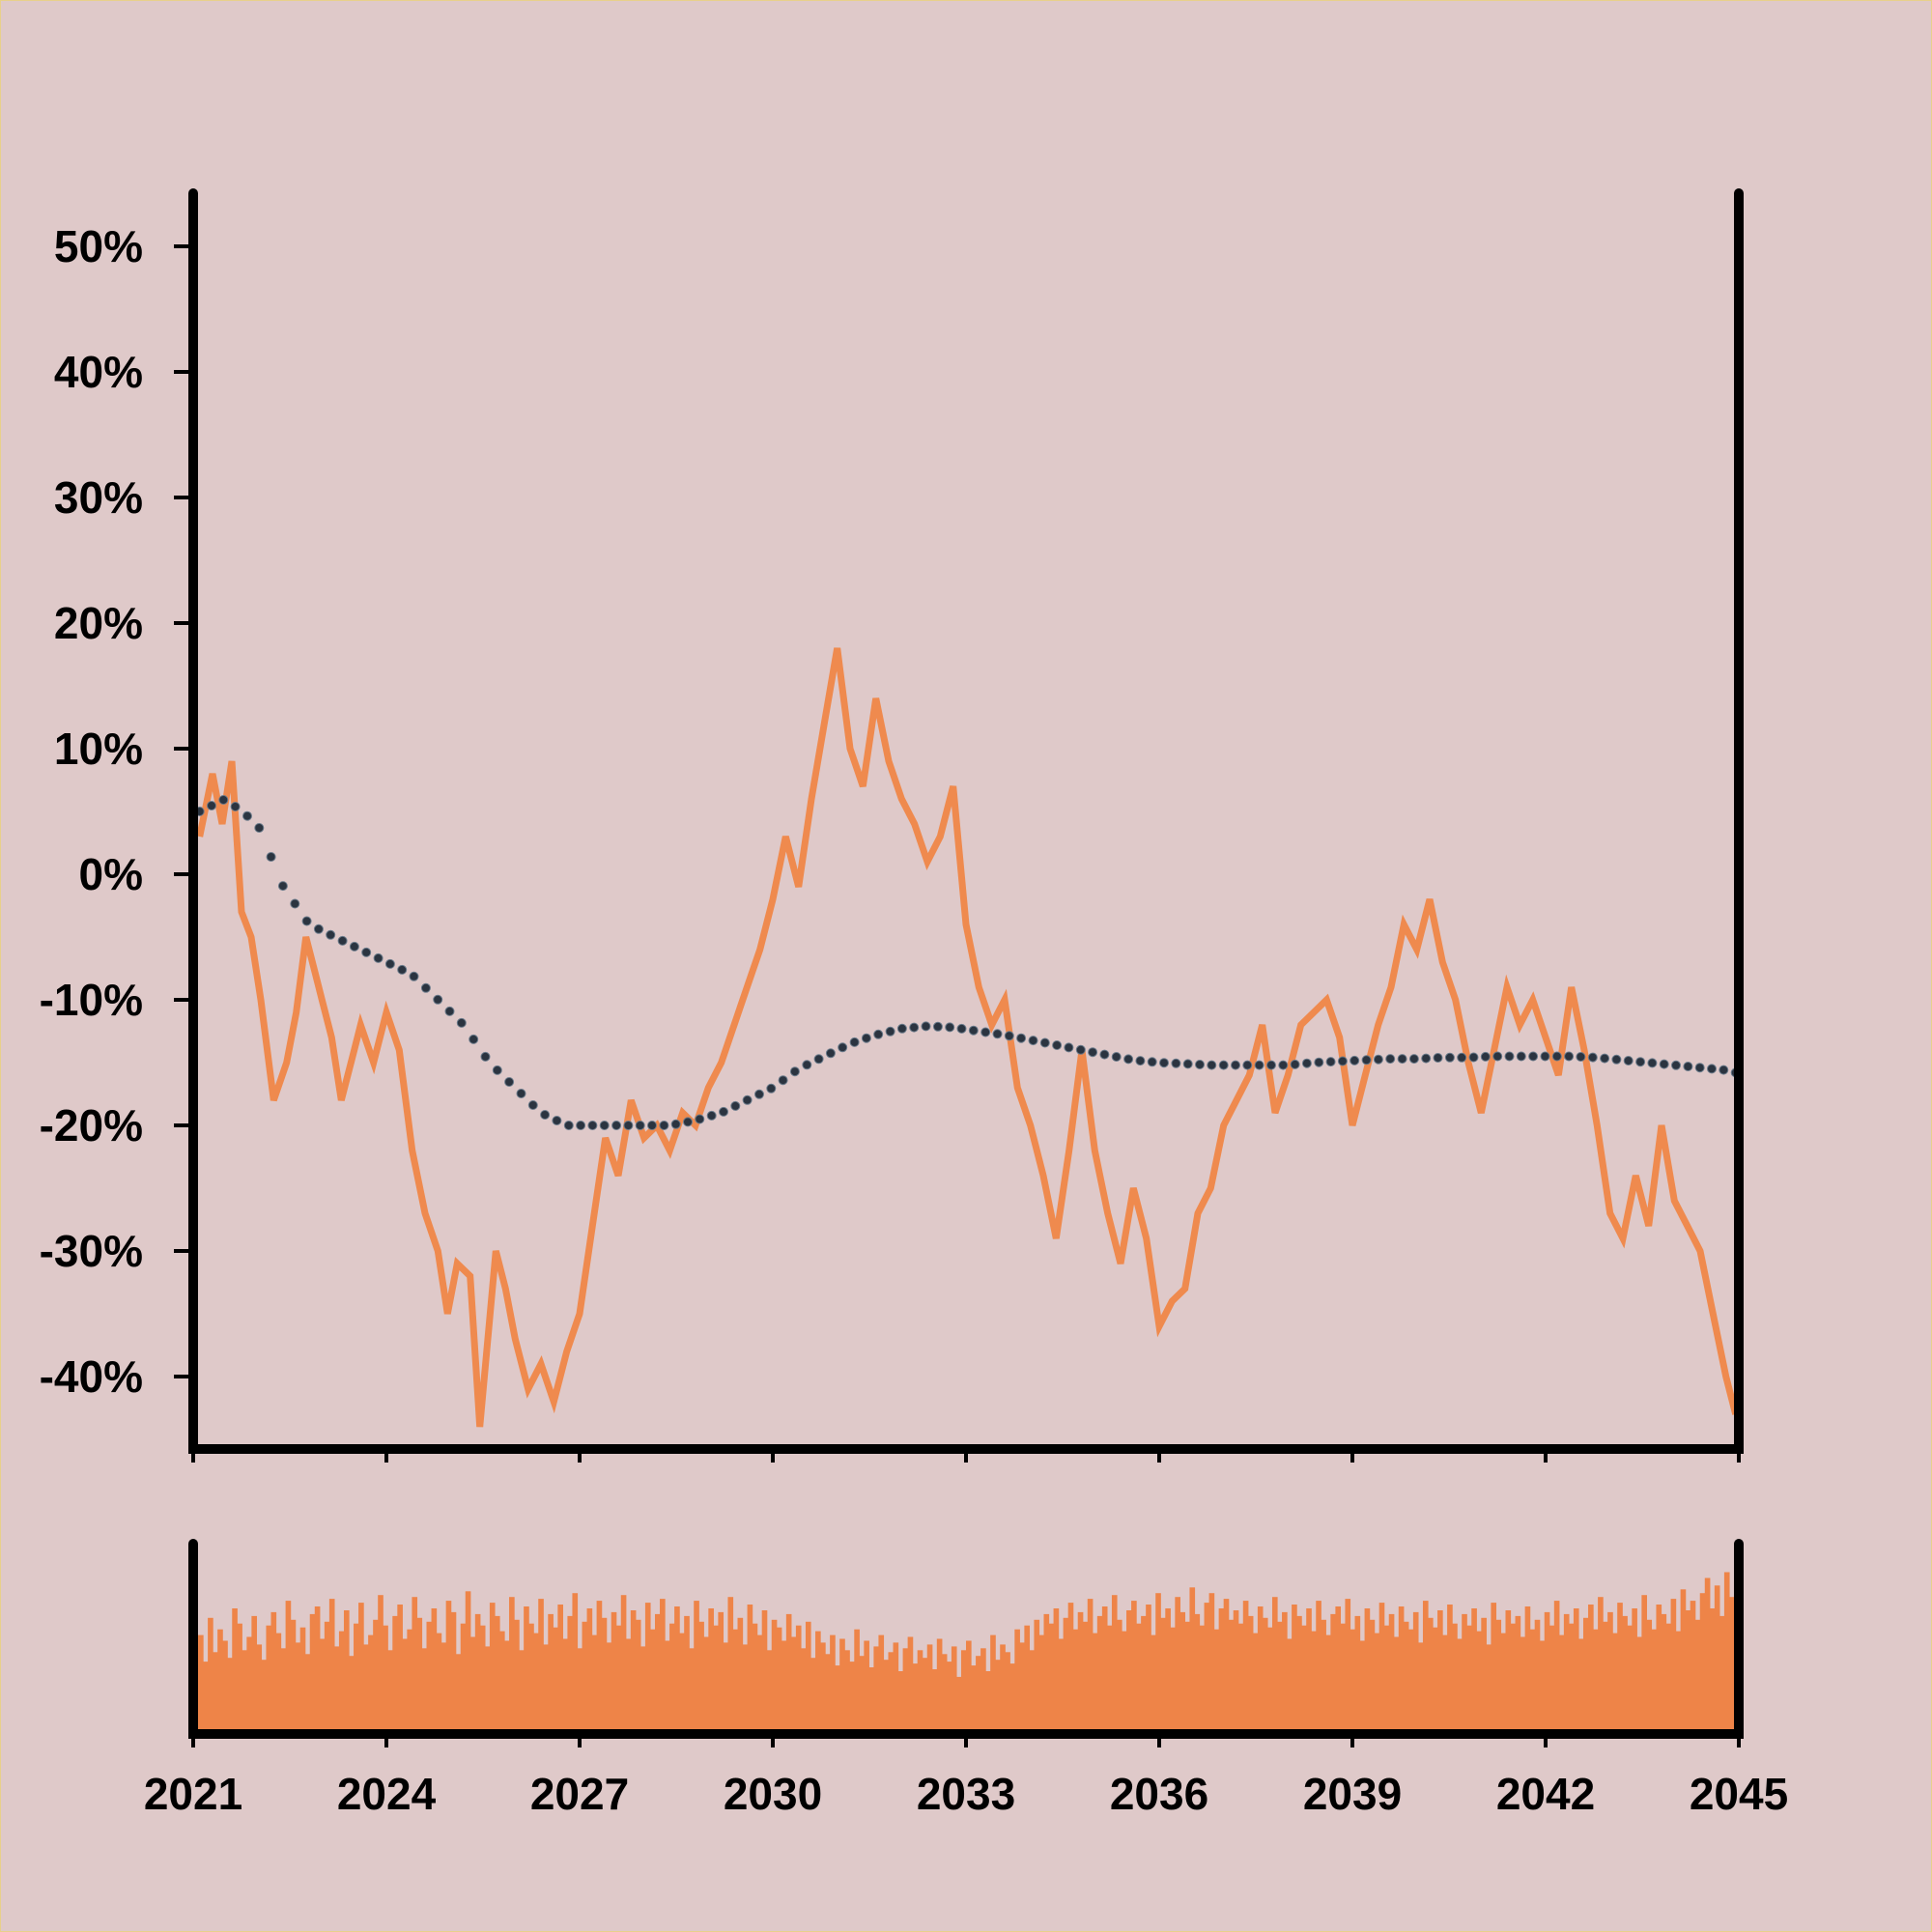 The image size is (1932, 1932). What do you see at coordinates (98, 372) in the screenshot?
I see `y-tick-label: 40%` at bounding box center [98, 372].